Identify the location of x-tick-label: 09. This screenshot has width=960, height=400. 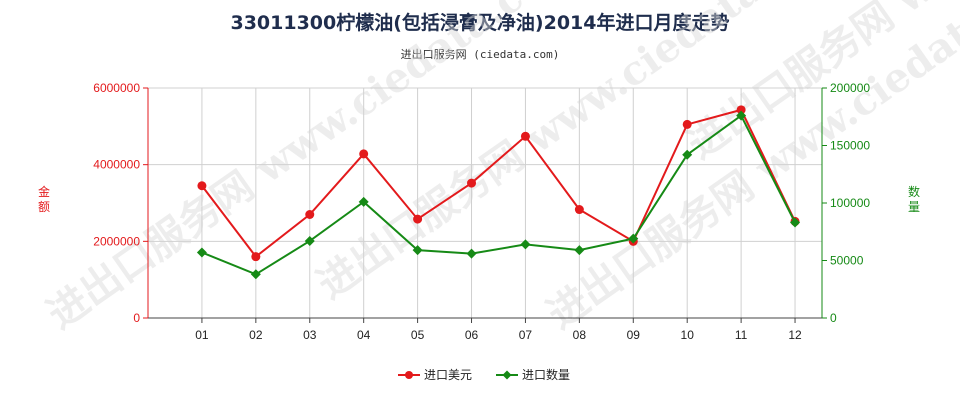
(634, 335).